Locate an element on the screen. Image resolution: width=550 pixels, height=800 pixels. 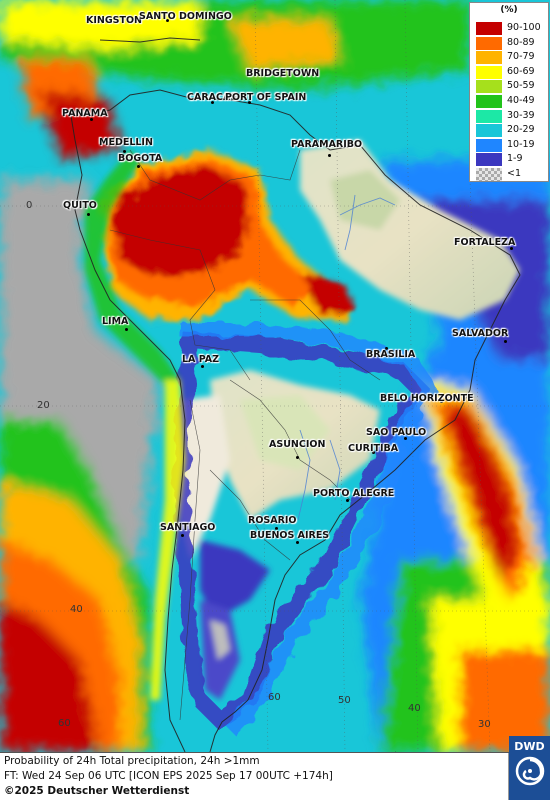
legend-item: 90-100 is located at coordinates (511, 28).